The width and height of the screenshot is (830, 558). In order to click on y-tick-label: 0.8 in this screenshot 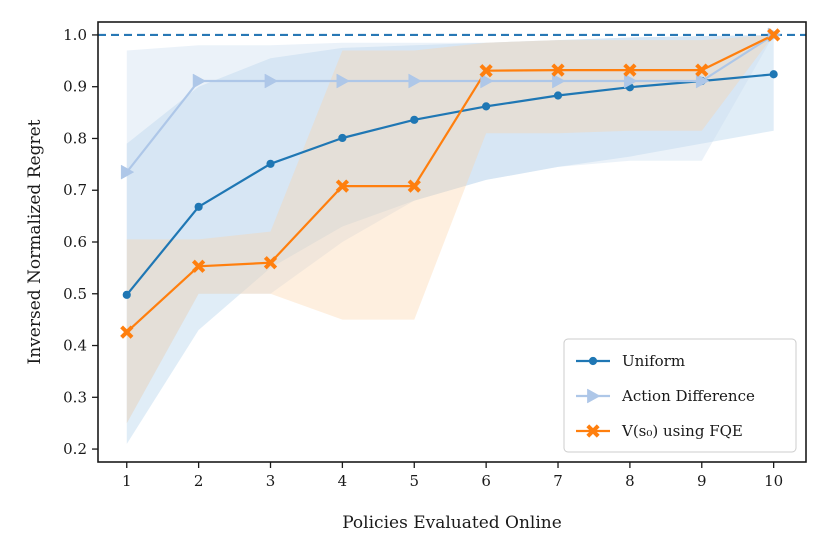, I will do `click(75, 138)`.